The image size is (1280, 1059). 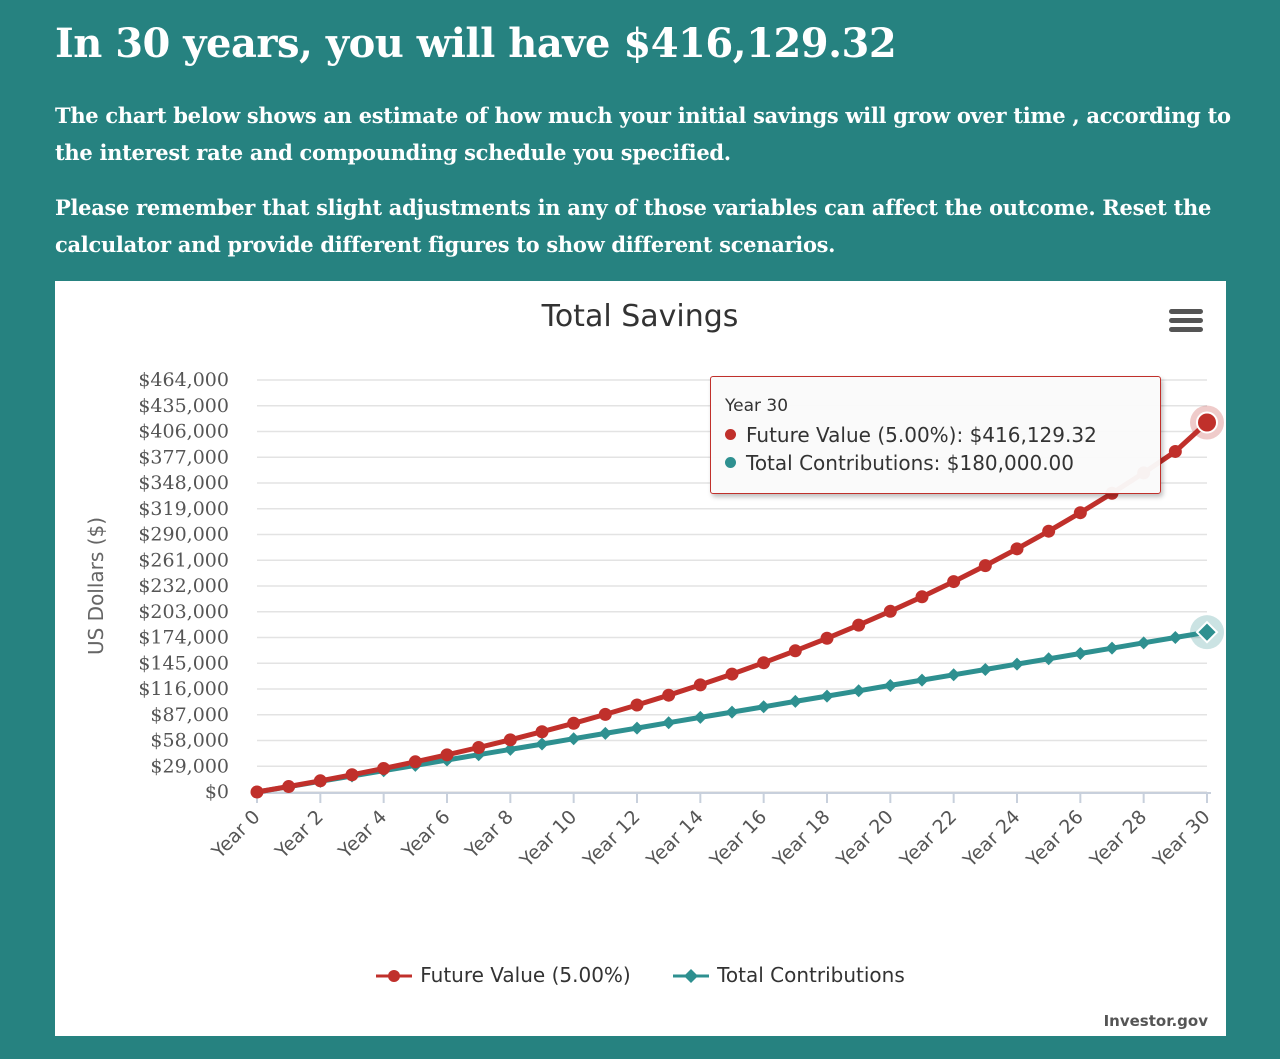 What do you see at coordinates (548, 839) in the screenshot?
I see `x-tick-label: Year 10` at bounding box center [548, 839].